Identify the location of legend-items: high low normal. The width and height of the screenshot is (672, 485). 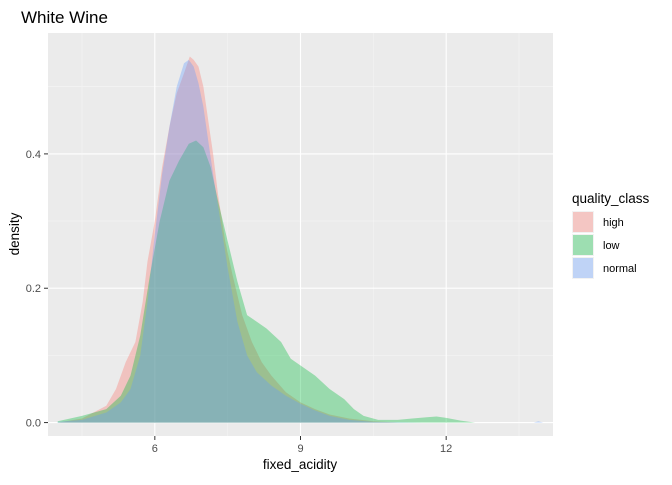
(604, 245).